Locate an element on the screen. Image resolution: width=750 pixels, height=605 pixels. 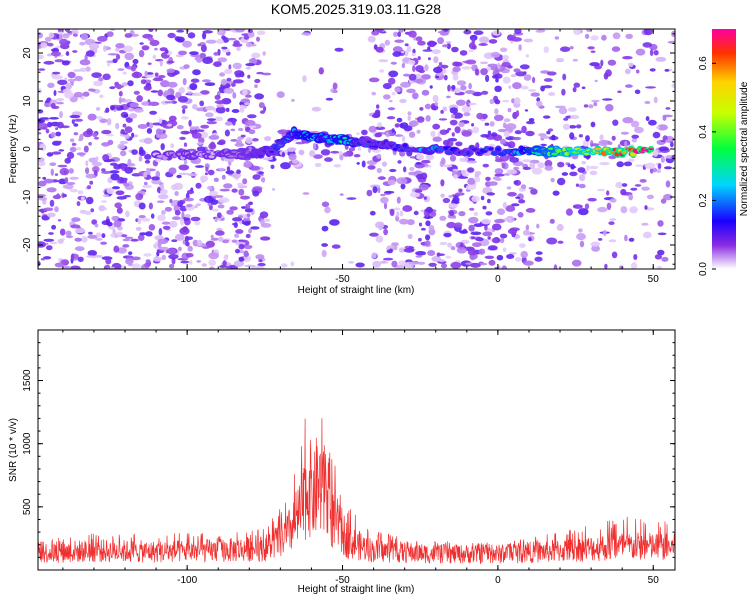
colorbar-tick-label: 0.2 is located at coordinates (703, 200).